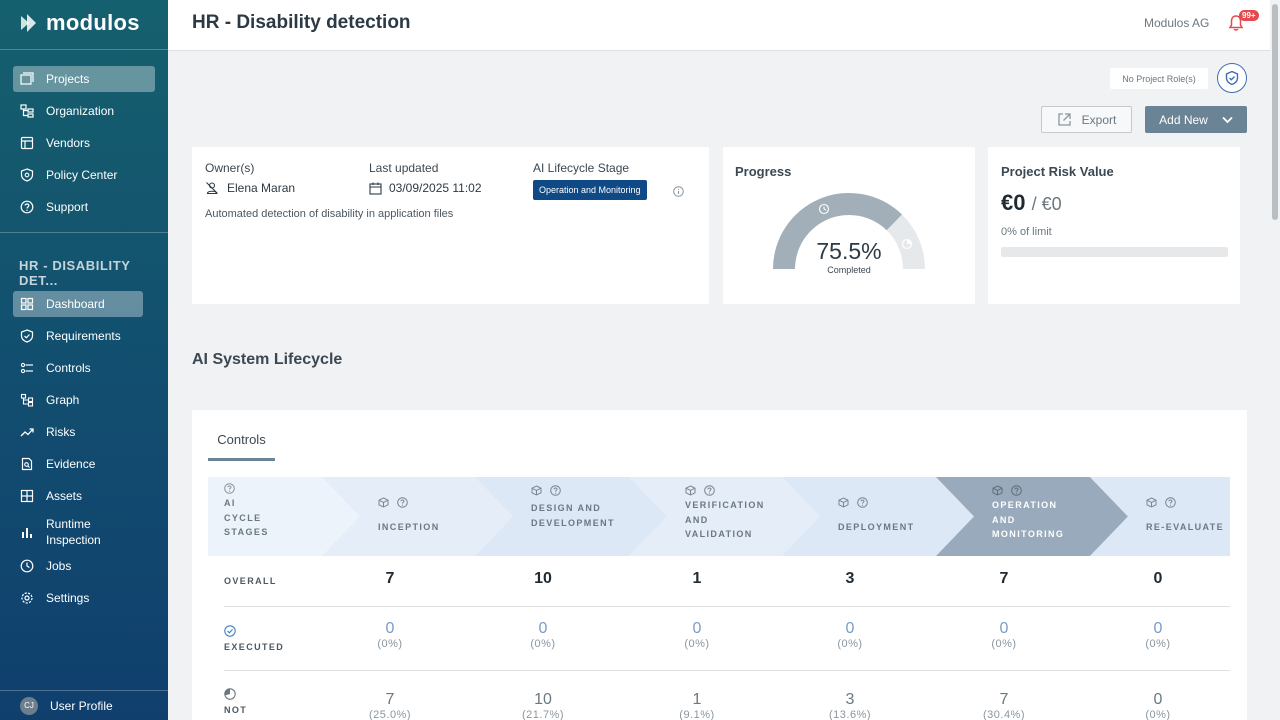 Image resolution: width=1280 pixels, height=720 pixels. What do you see at coordinates (68, 598) in the screenshot?
I see `sidebar-item-label: Settings` at bounding box center [68, 598].